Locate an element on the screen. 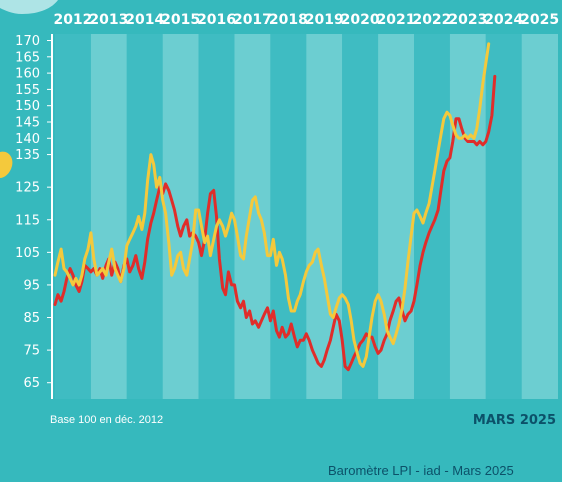 The width and height of the screenshot is (562, 482). year-band-2024 is located at coordinates (503, 216).